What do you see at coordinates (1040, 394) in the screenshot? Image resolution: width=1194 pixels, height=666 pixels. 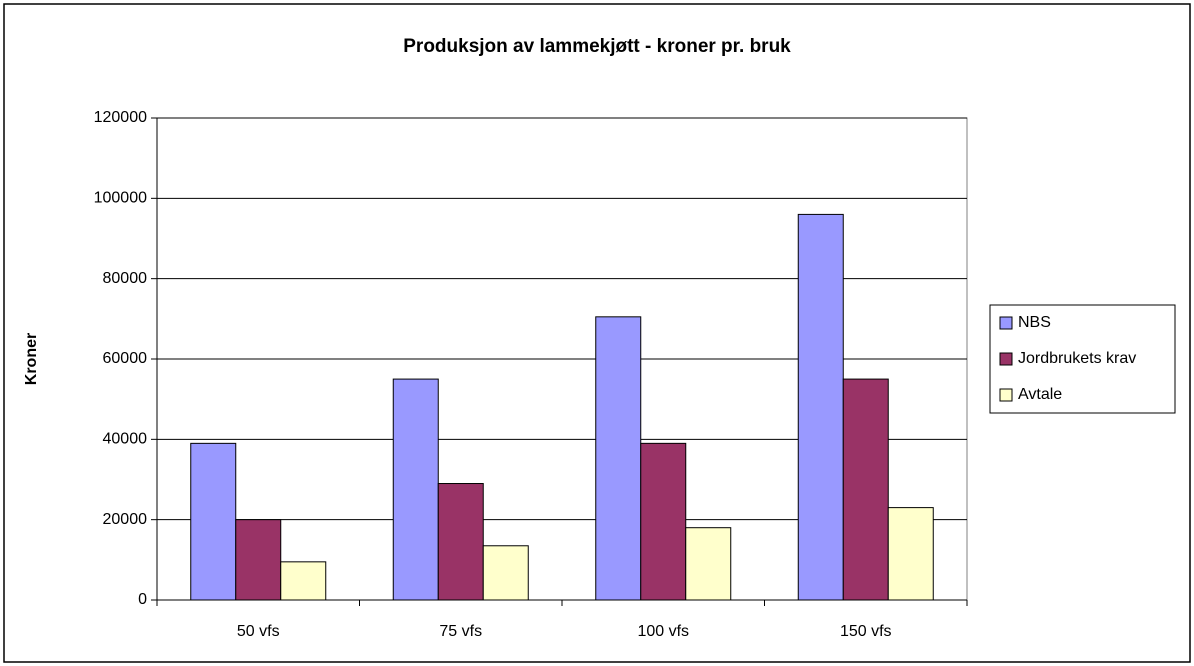 I see `legend-label: Avtale` at bounding box center [1040, 394].